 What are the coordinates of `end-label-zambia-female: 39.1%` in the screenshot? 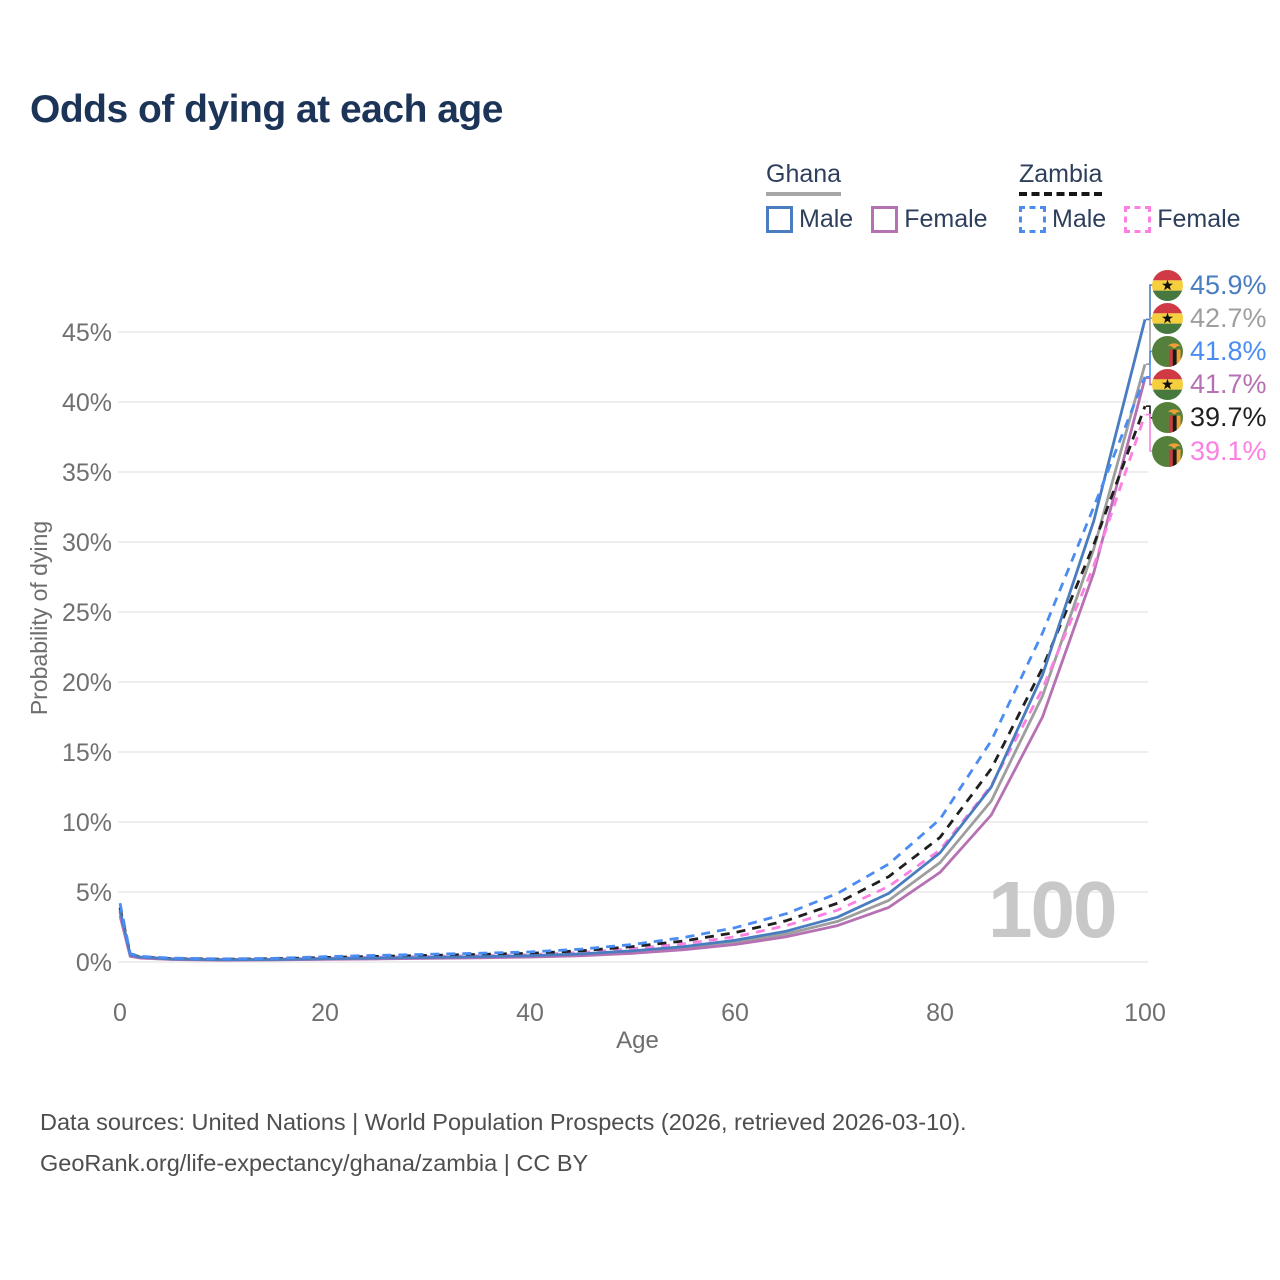 It's located at (1209, 451).